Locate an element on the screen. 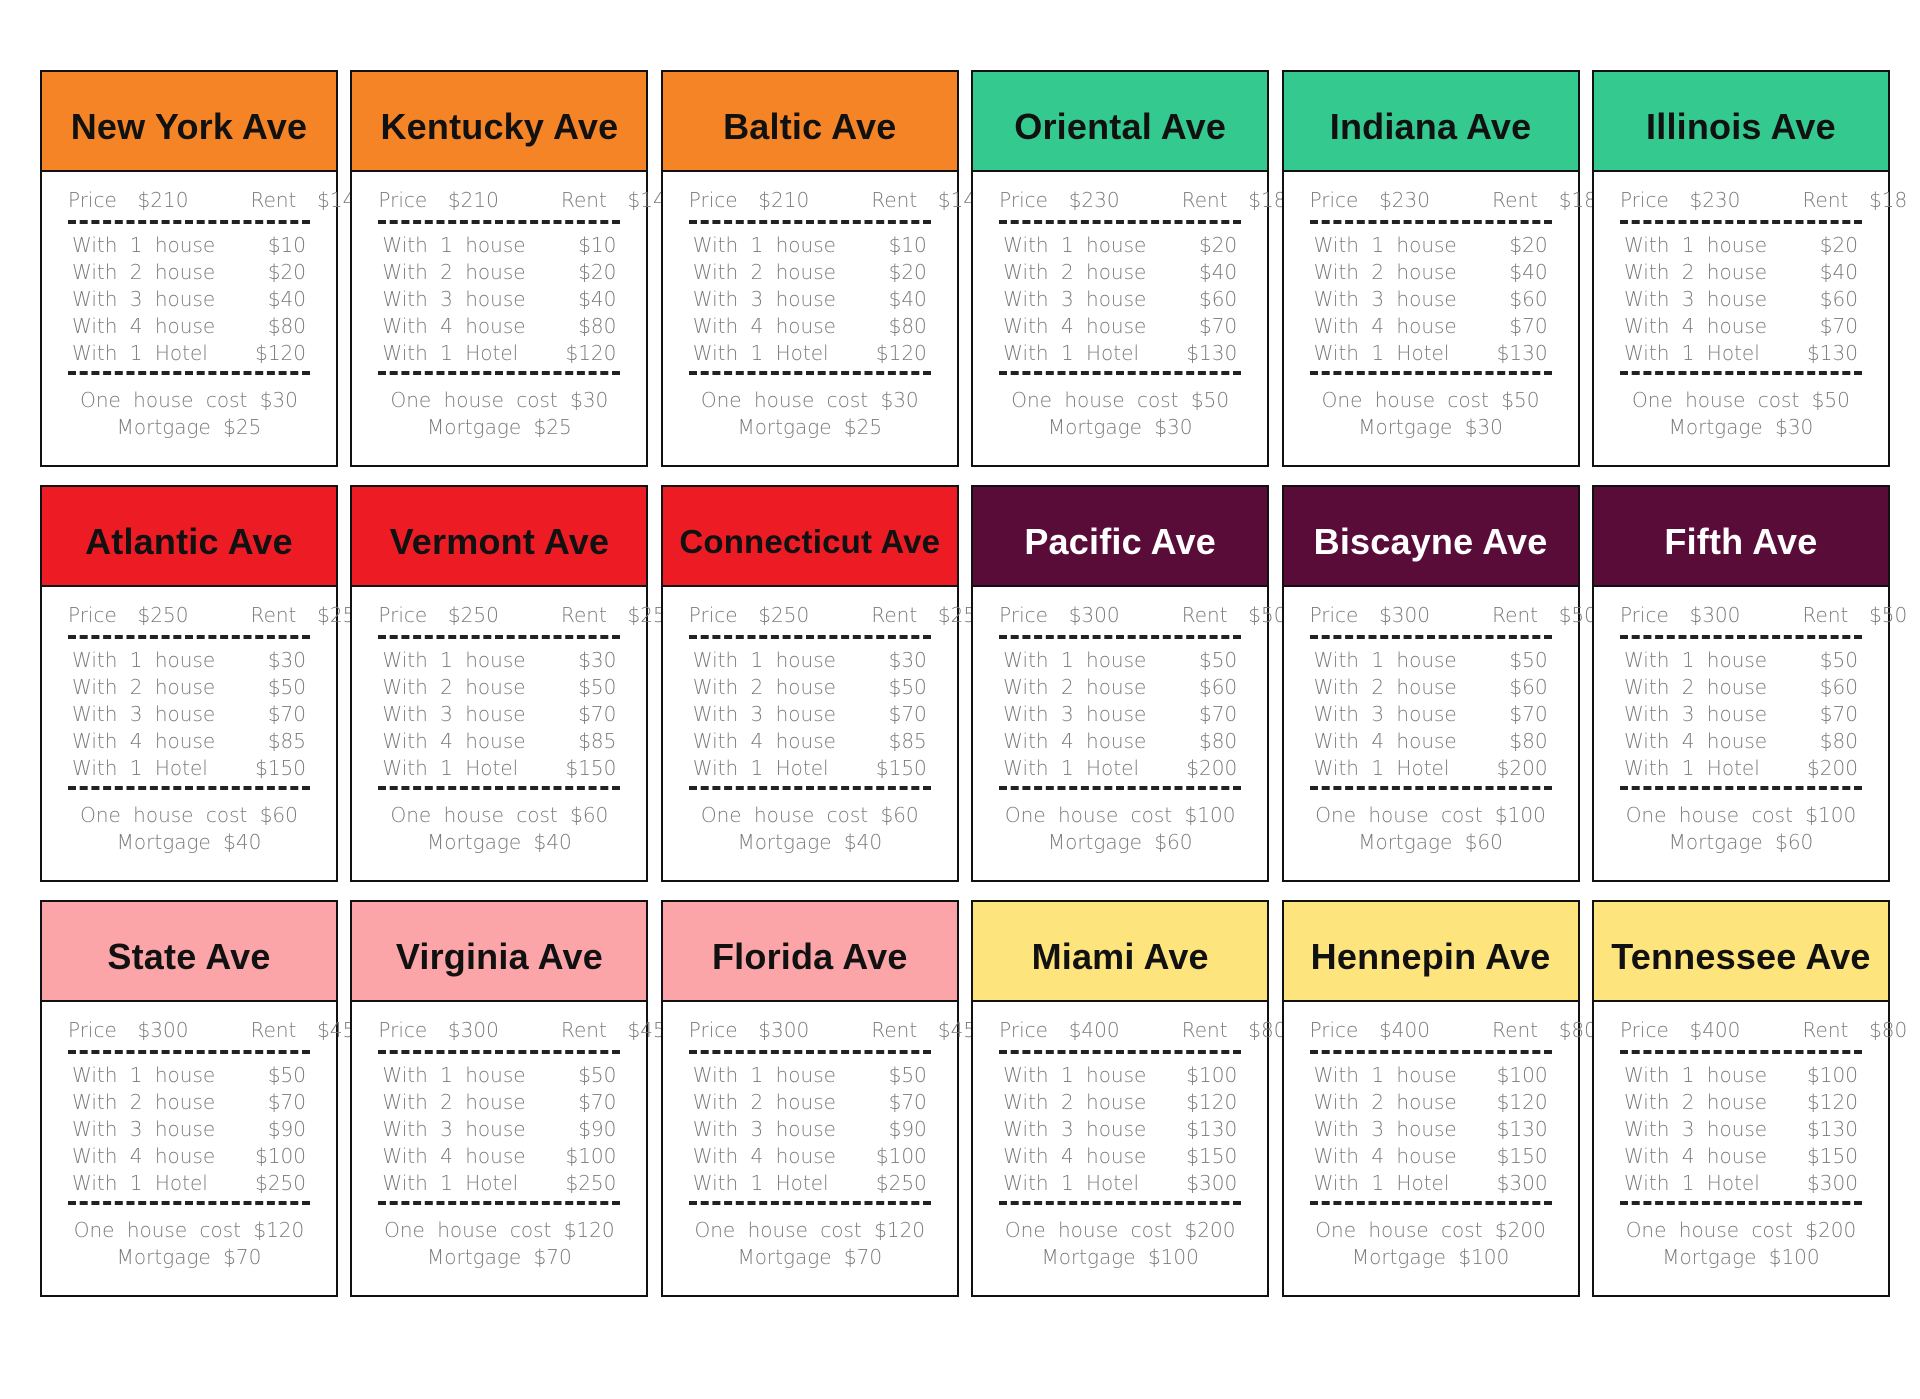  rent-row-value: $150 is located at coordinates (1522, 1156).